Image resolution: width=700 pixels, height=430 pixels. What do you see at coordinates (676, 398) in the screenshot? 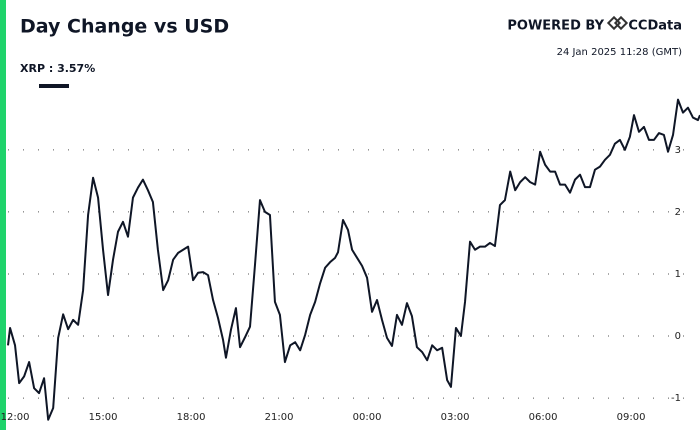
I see `y-tick-label: -1` at bounding box center [676, 398].